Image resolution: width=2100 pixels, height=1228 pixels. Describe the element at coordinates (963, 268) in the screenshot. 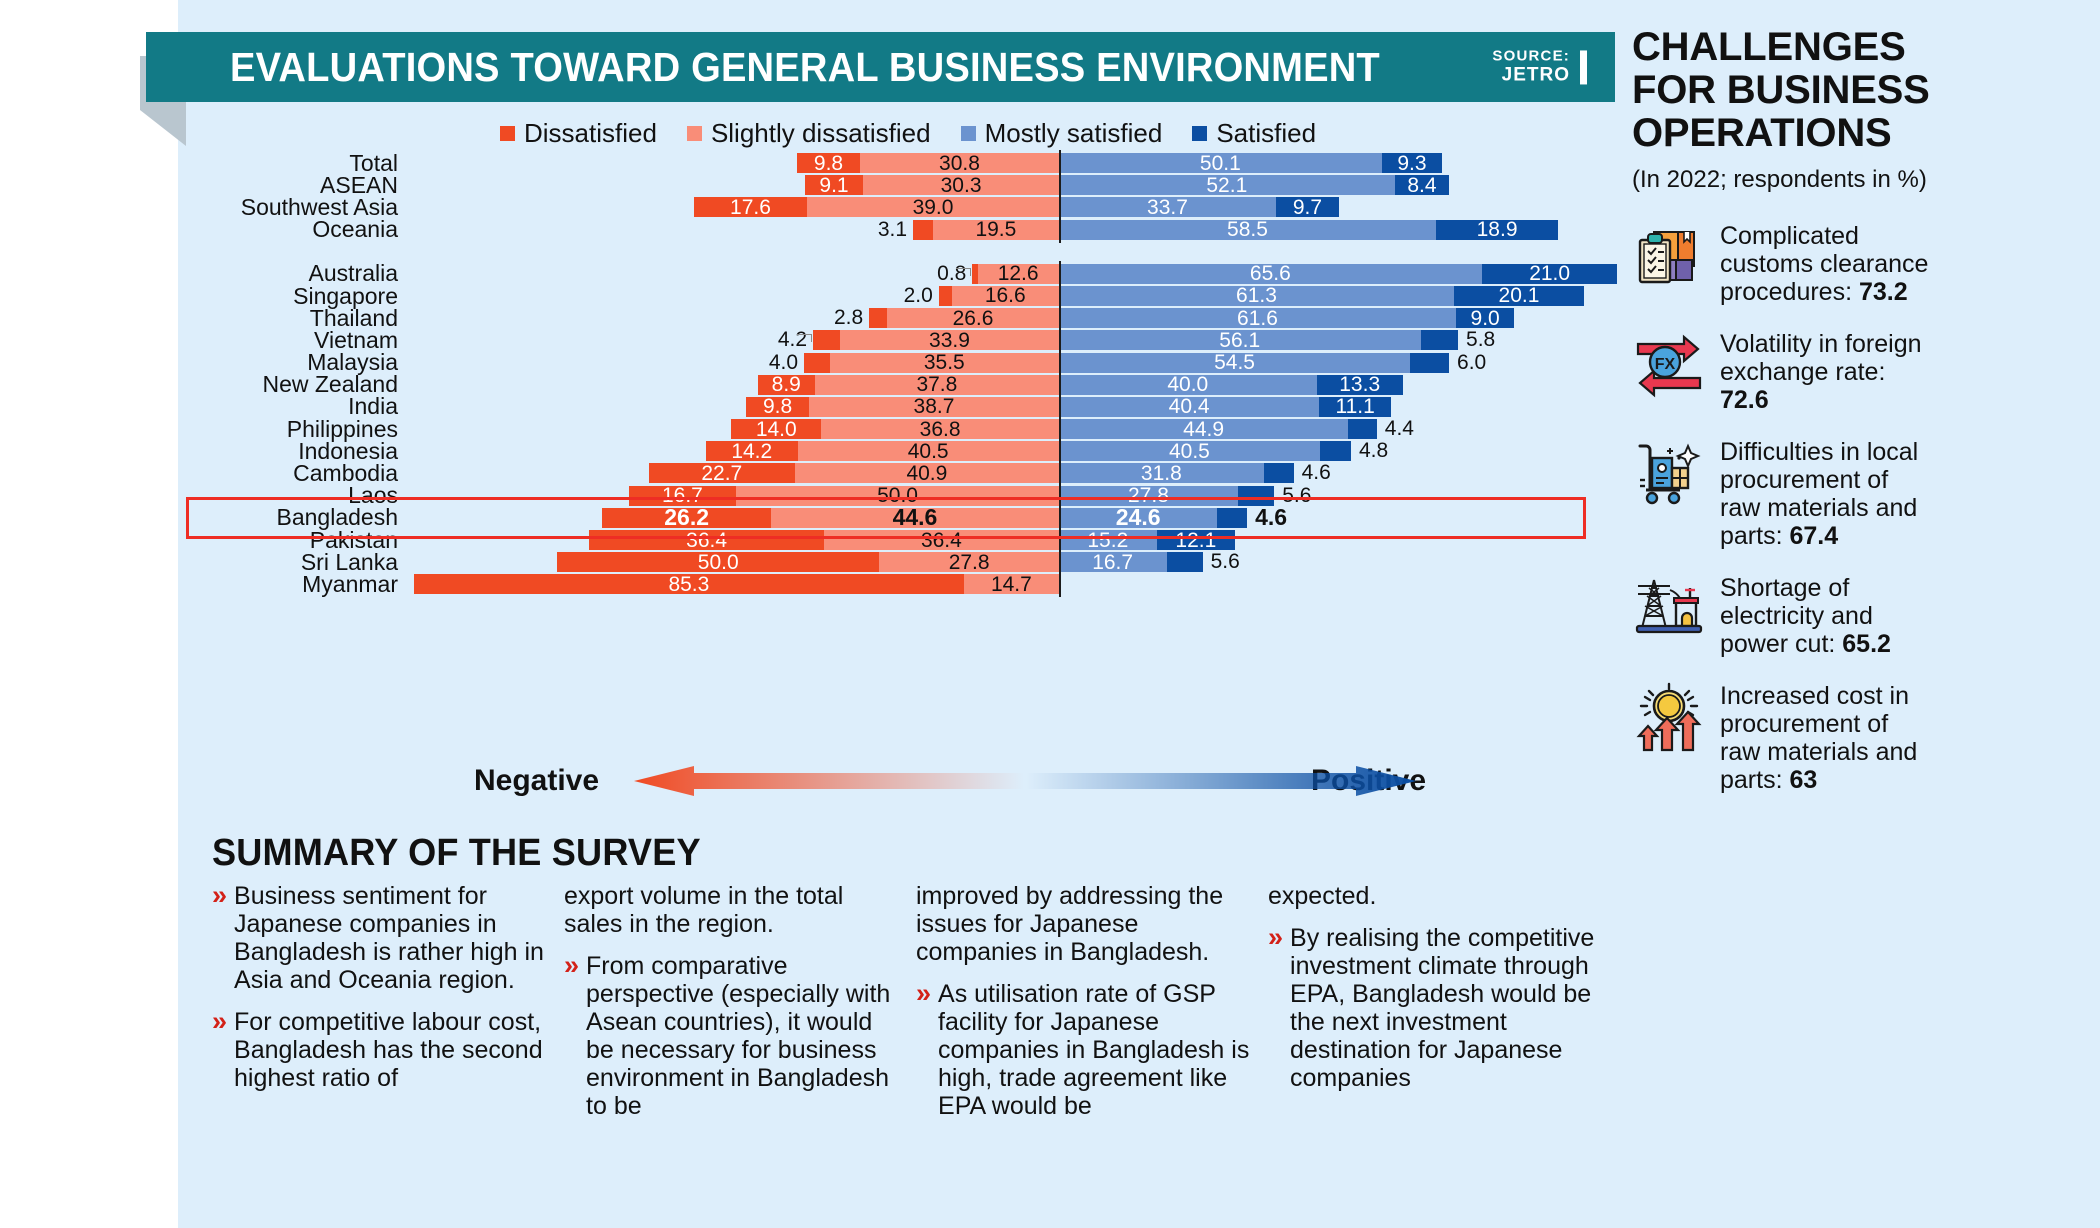

I see `value-leader-line` at that location.